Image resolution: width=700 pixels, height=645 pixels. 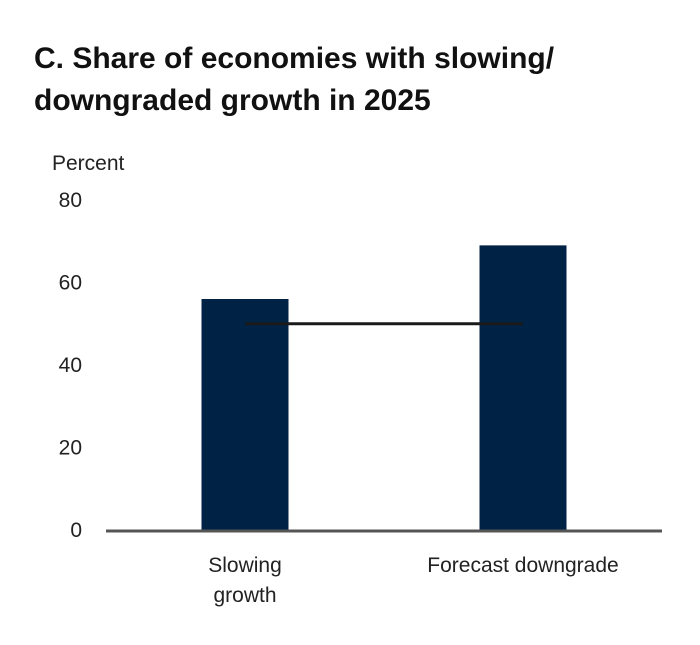 I want to click on y-tick-label: 40, so click(x=70, y=365).